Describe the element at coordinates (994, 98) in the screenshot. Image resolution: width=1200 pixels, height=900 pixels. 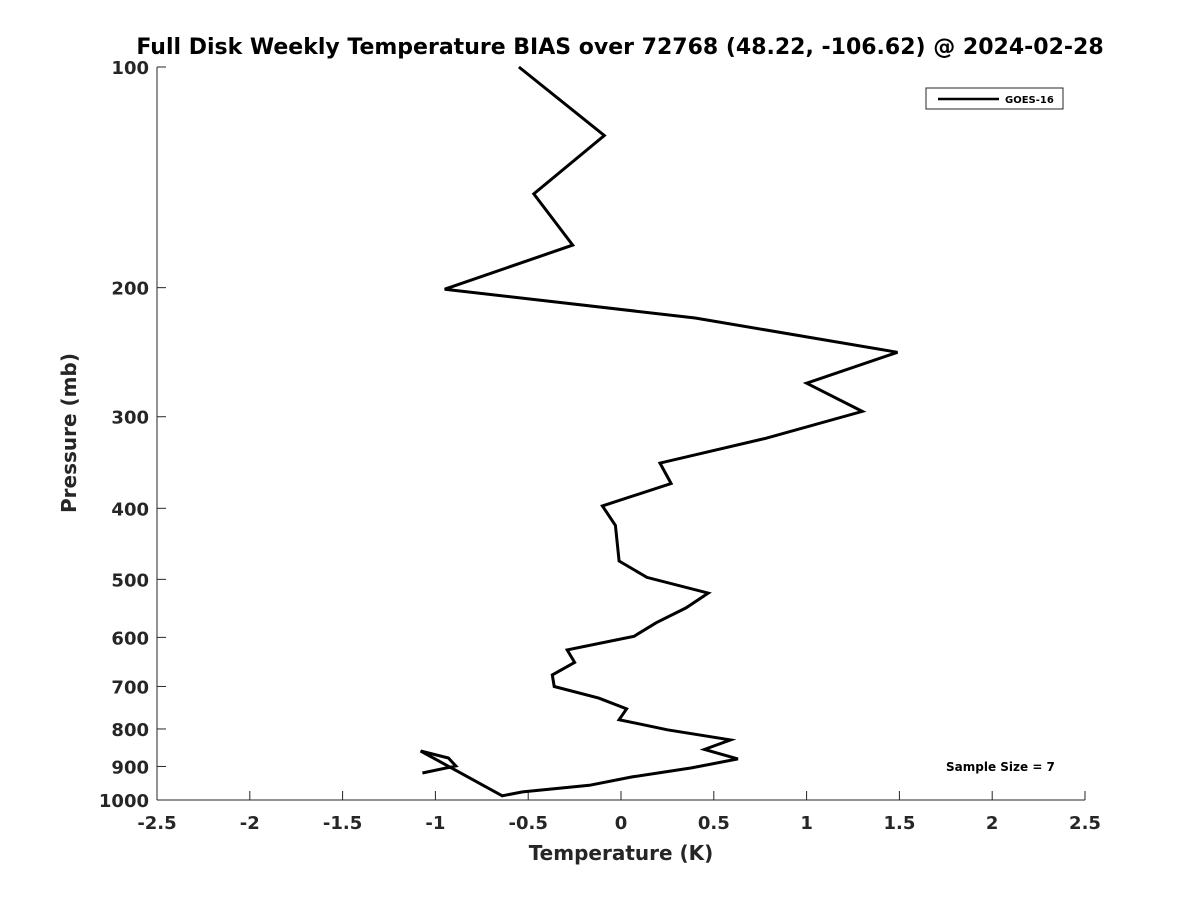
I see `legend: GOES-16` at that location.